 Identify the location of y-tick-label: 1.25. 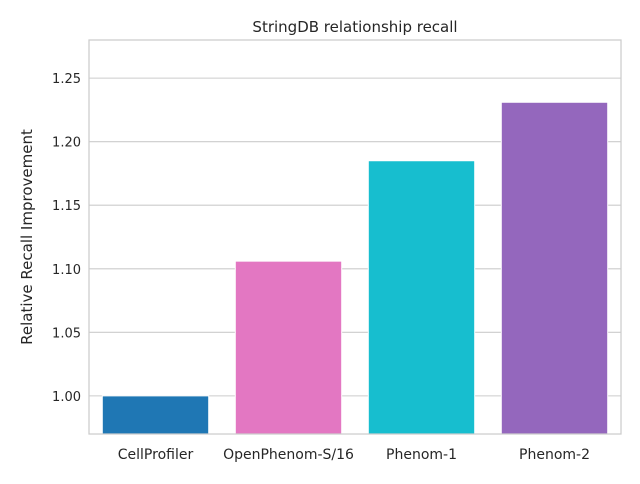
(66, 79).